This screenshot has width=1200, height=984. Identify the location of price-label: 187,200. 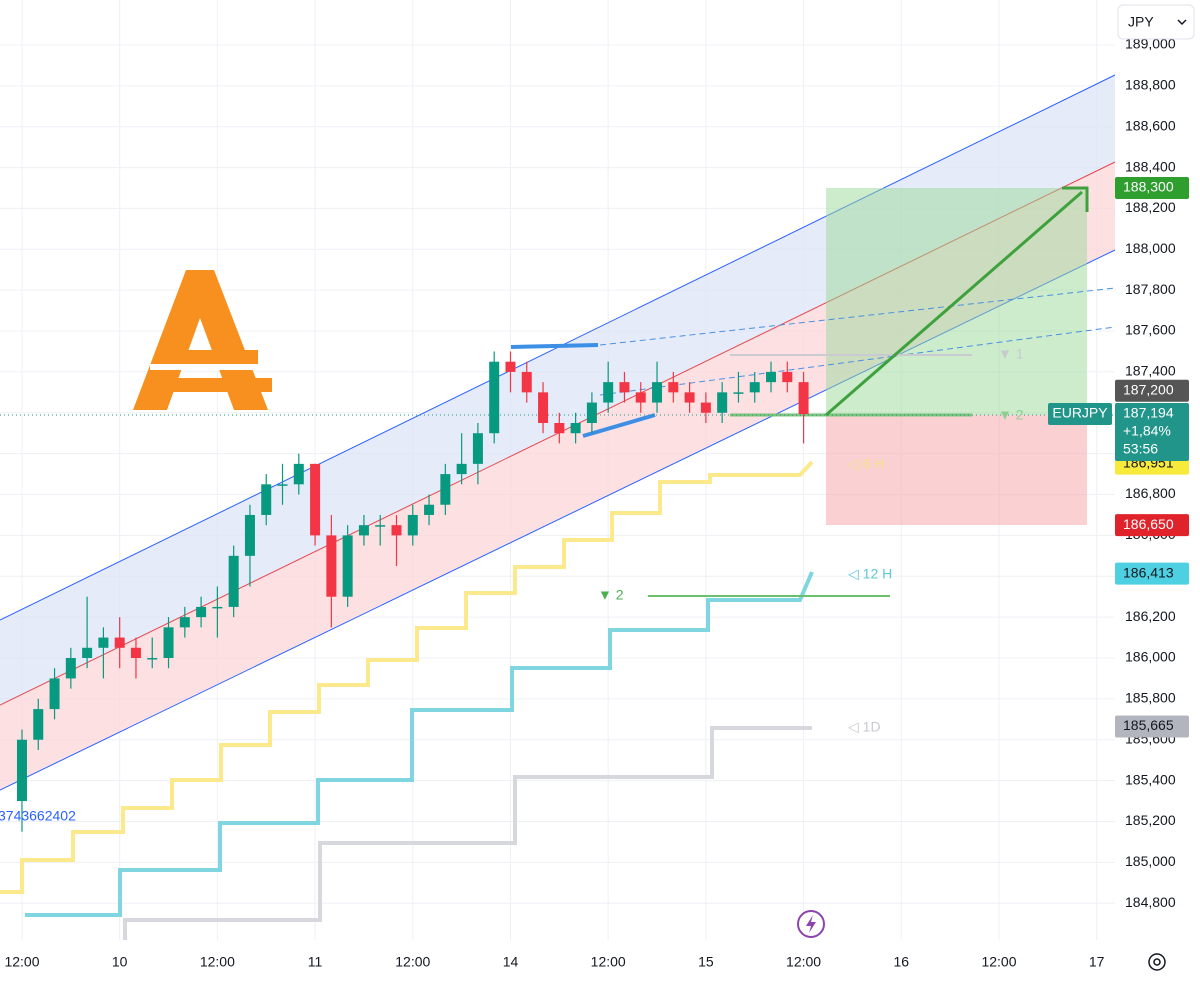
(1148, 389).